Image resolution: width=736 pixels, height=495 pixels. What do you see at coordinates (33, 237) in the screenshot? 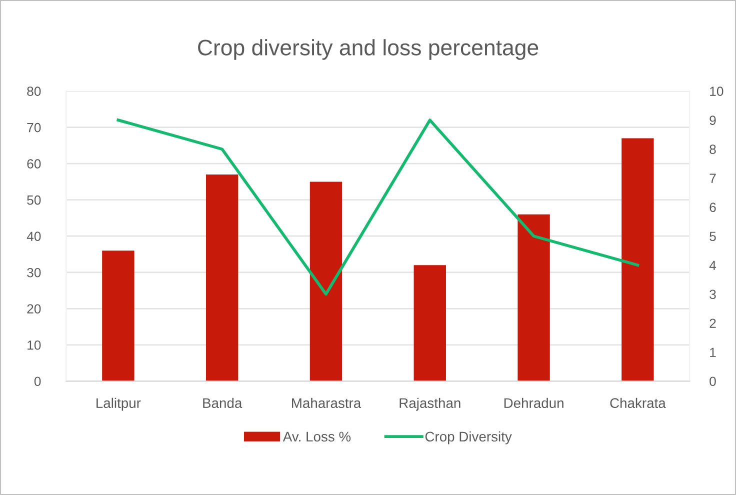
I see `y-tick-label: 40` at bounding box center [33, 237].